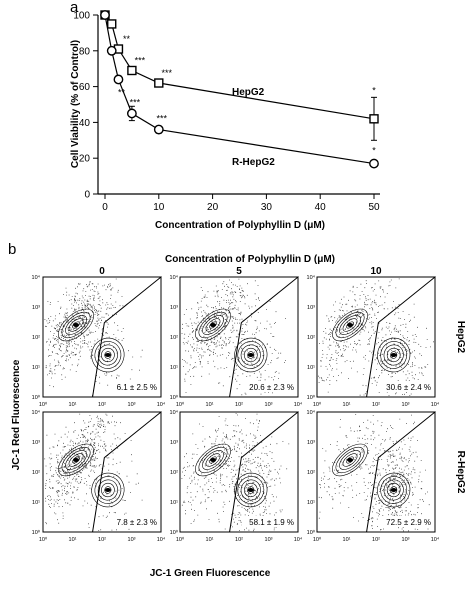  What do you see at coordinates (213, 207) in the screenshot?
I see `x-tick-label: 20` at bounding box center [213, 207].